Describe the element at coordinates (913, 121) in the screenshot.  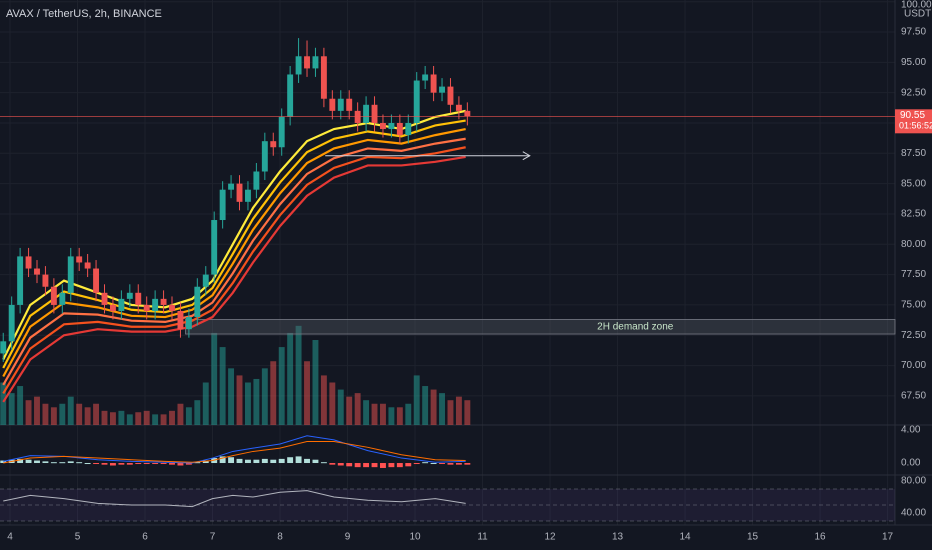
I see `price-tag` at that location.